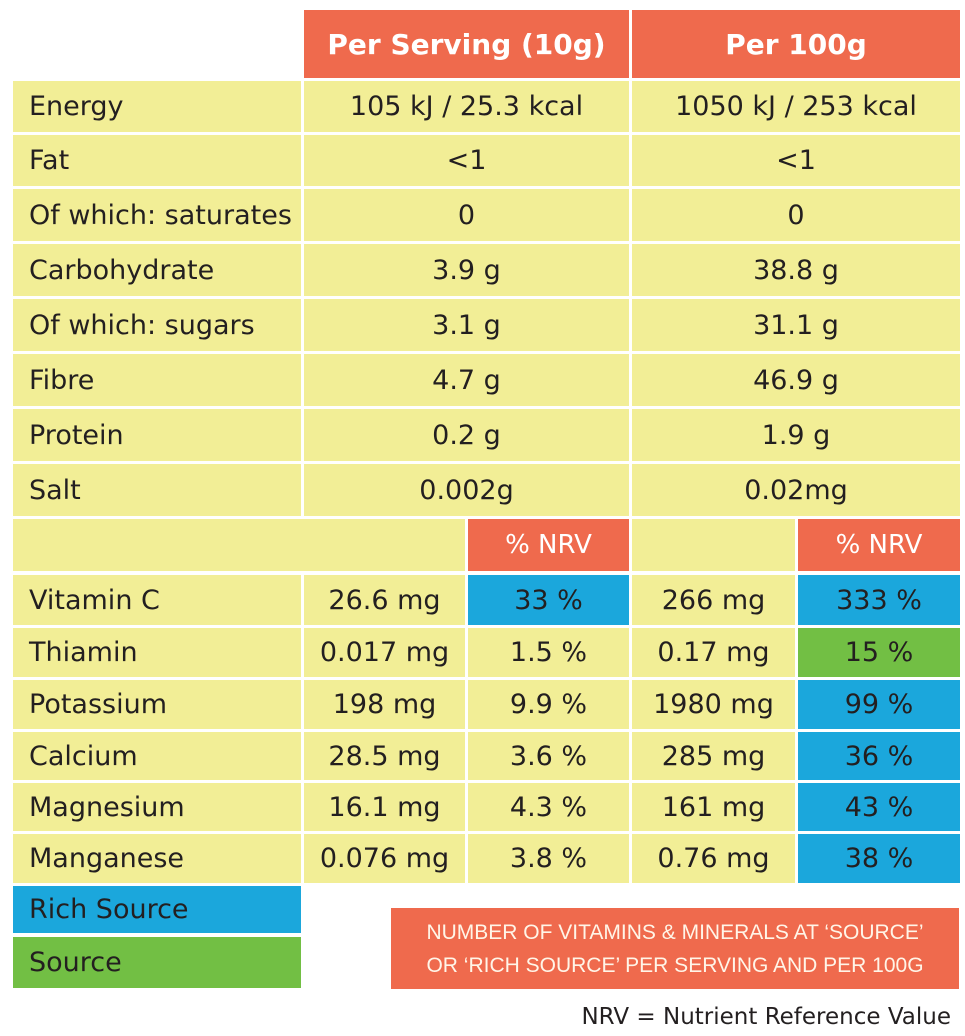 This screenshot has height=1036, width=965. Describe the element at coordinates (466, 160) in the screenshot. I see `per-serving-value: <1` at that location.